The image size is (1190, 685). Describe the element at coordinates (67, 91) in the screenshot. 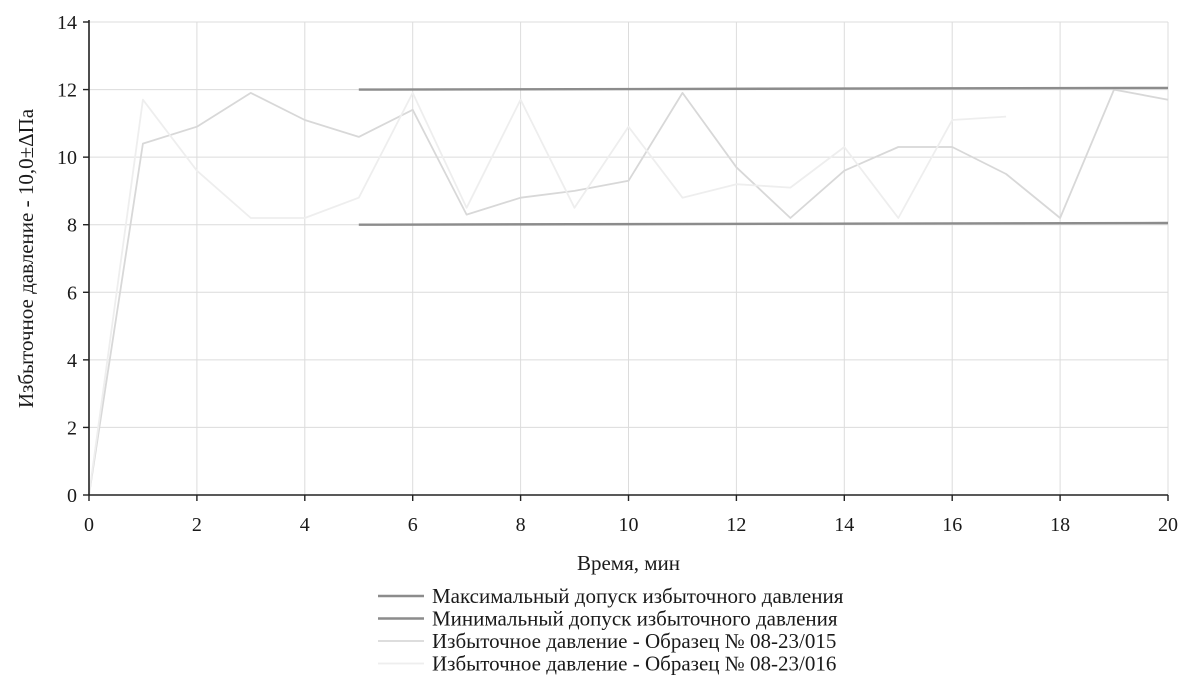

I see `y-tick-label-6: 12` at that location.